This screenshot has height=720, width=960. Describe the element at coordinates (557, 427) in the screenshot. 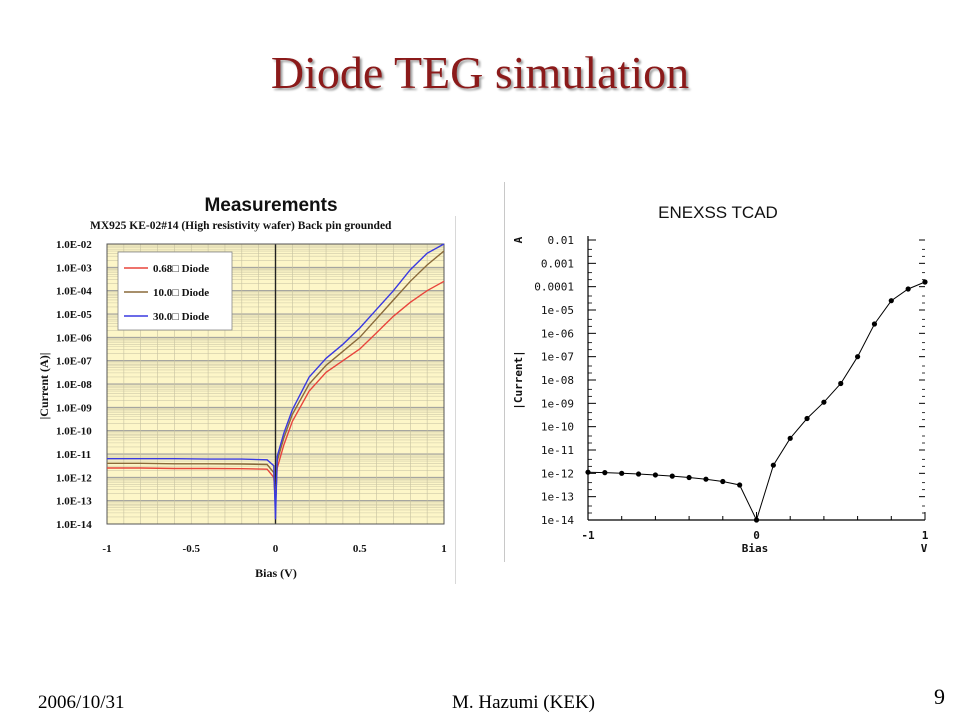

I see `tcad-y-tick-label: 1e-10` at that location.